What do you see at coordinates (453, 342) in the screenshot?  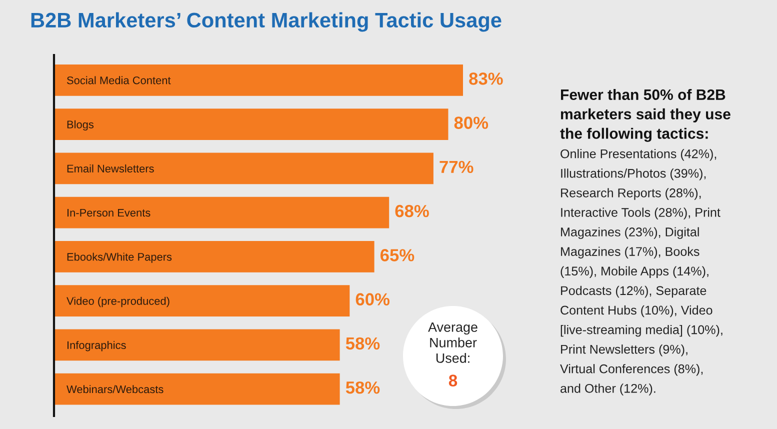 I see `annotation: Average Number Used:` at bounding box center [453, 342].